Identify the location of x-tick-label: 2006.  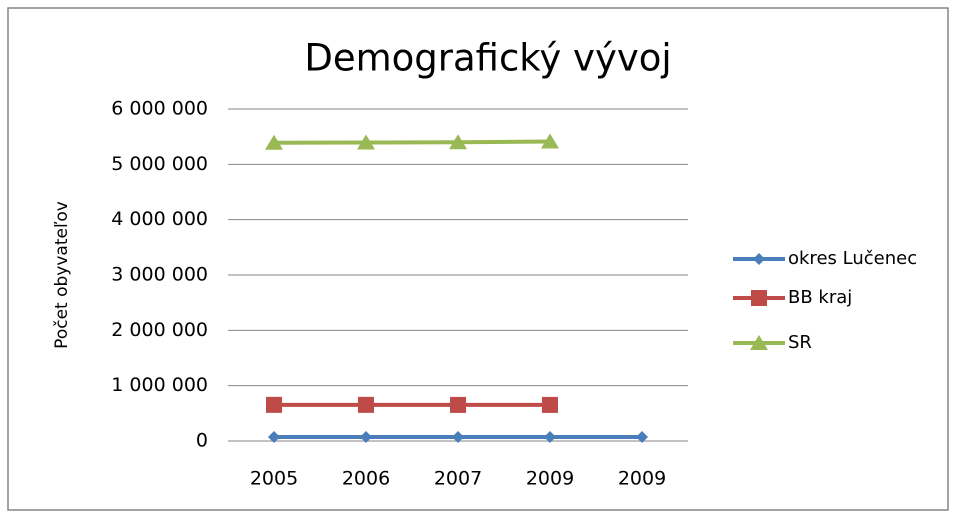
(366, 479).